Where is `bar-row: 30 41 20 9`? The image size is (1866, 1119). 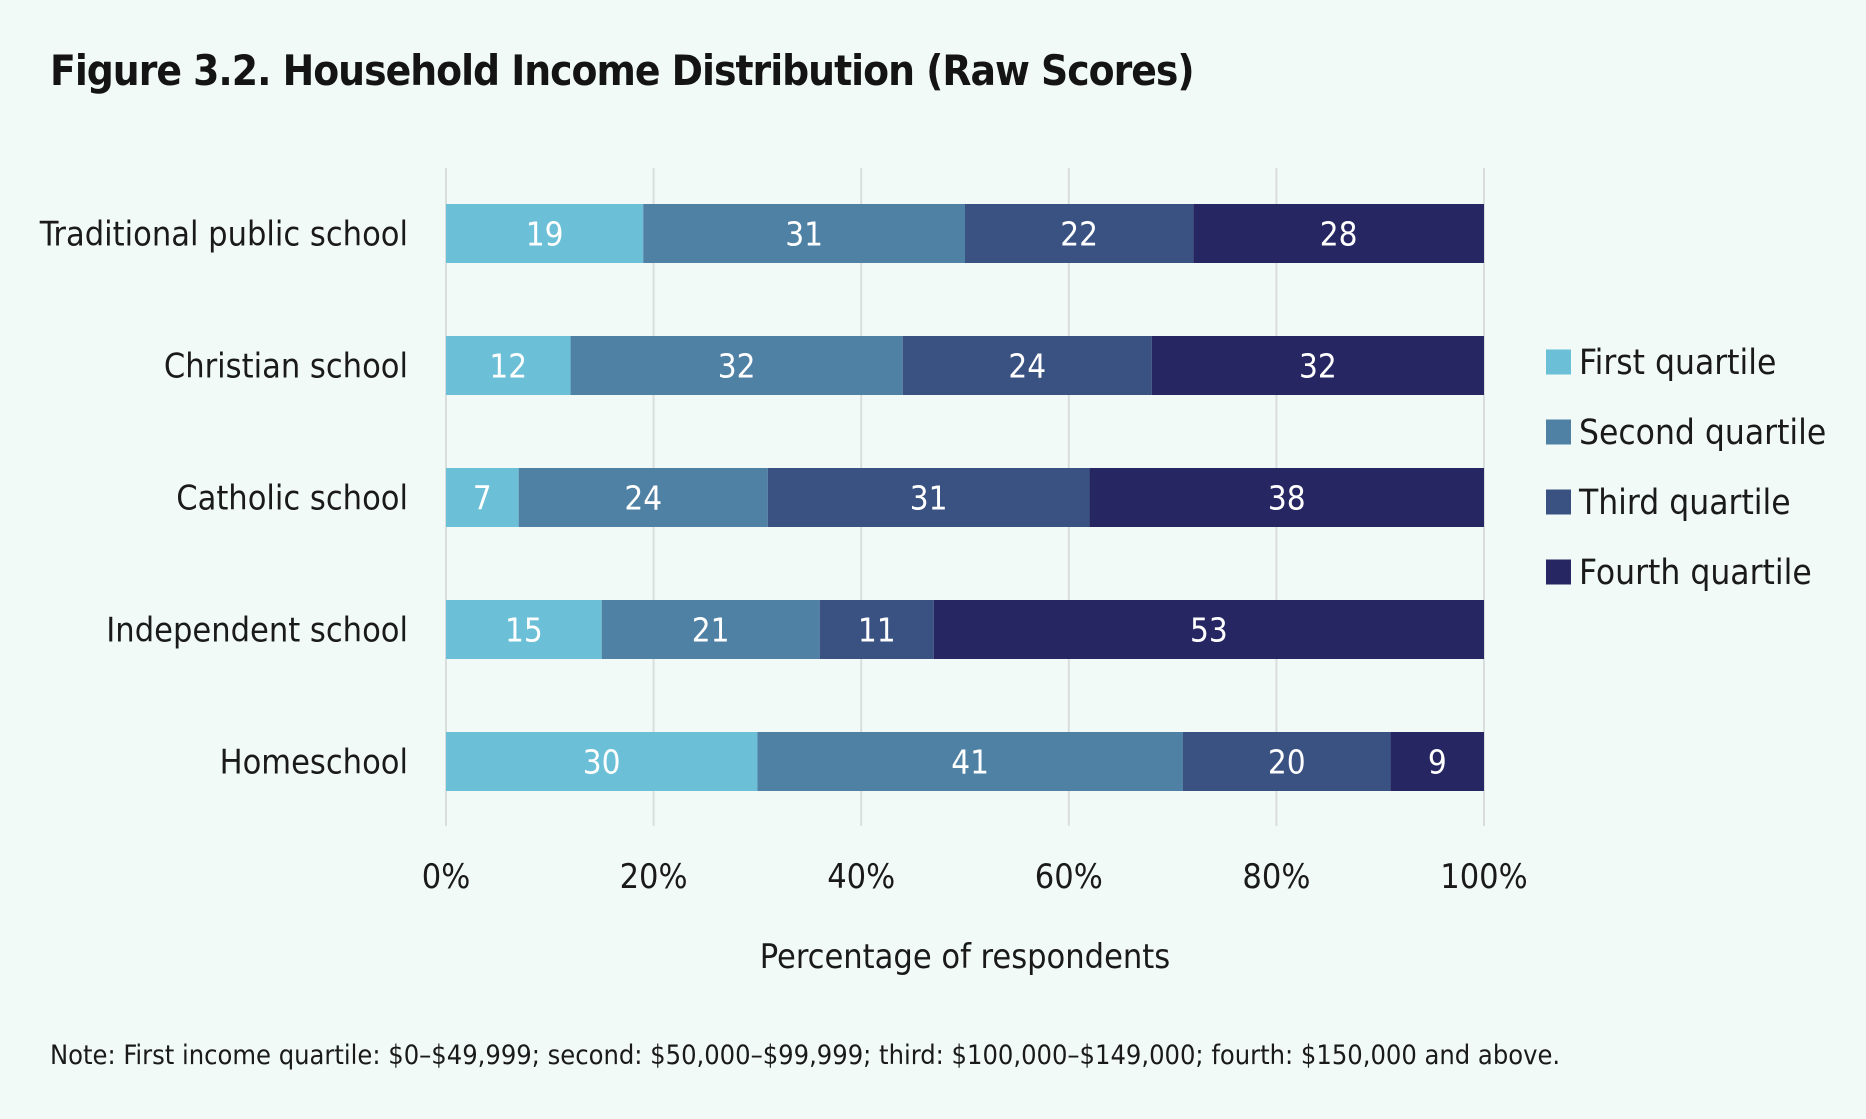
bar-row: 30 41 20 9 is located at coordinates (965, 761).